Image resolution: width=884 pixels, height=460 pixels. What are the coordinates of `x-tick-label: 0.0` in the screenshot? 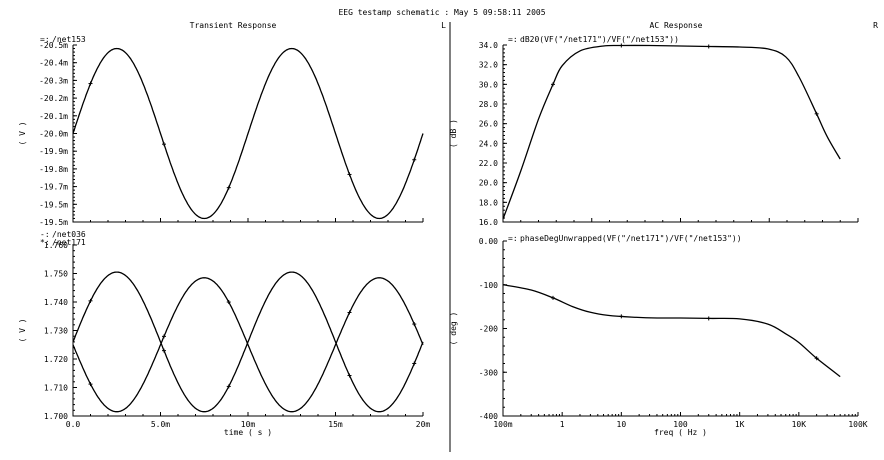 It's located at (73, 424).